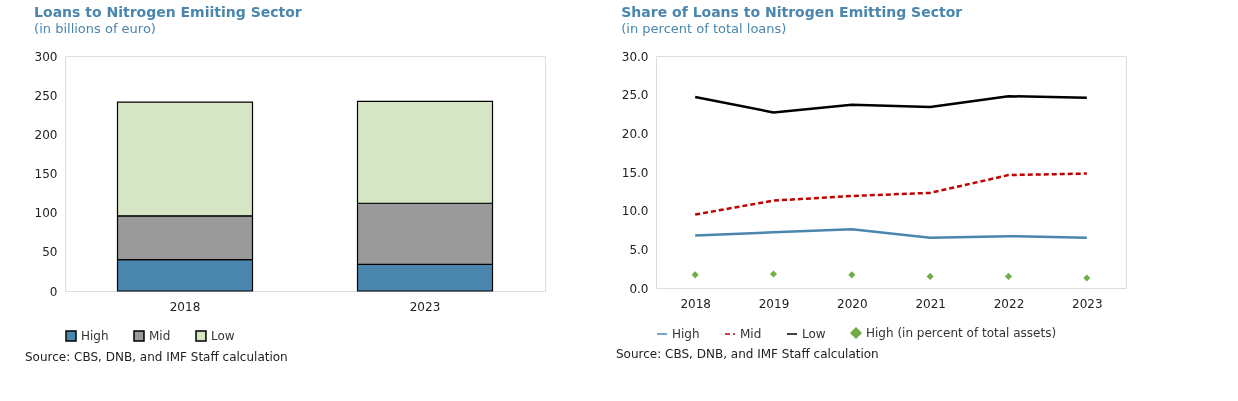 This screenshot has width=1238, height=401. What do you see at coordinates (46, 56) in the screenshot?
I see `y-tick-label: 300` at bounding box center [46, 56].